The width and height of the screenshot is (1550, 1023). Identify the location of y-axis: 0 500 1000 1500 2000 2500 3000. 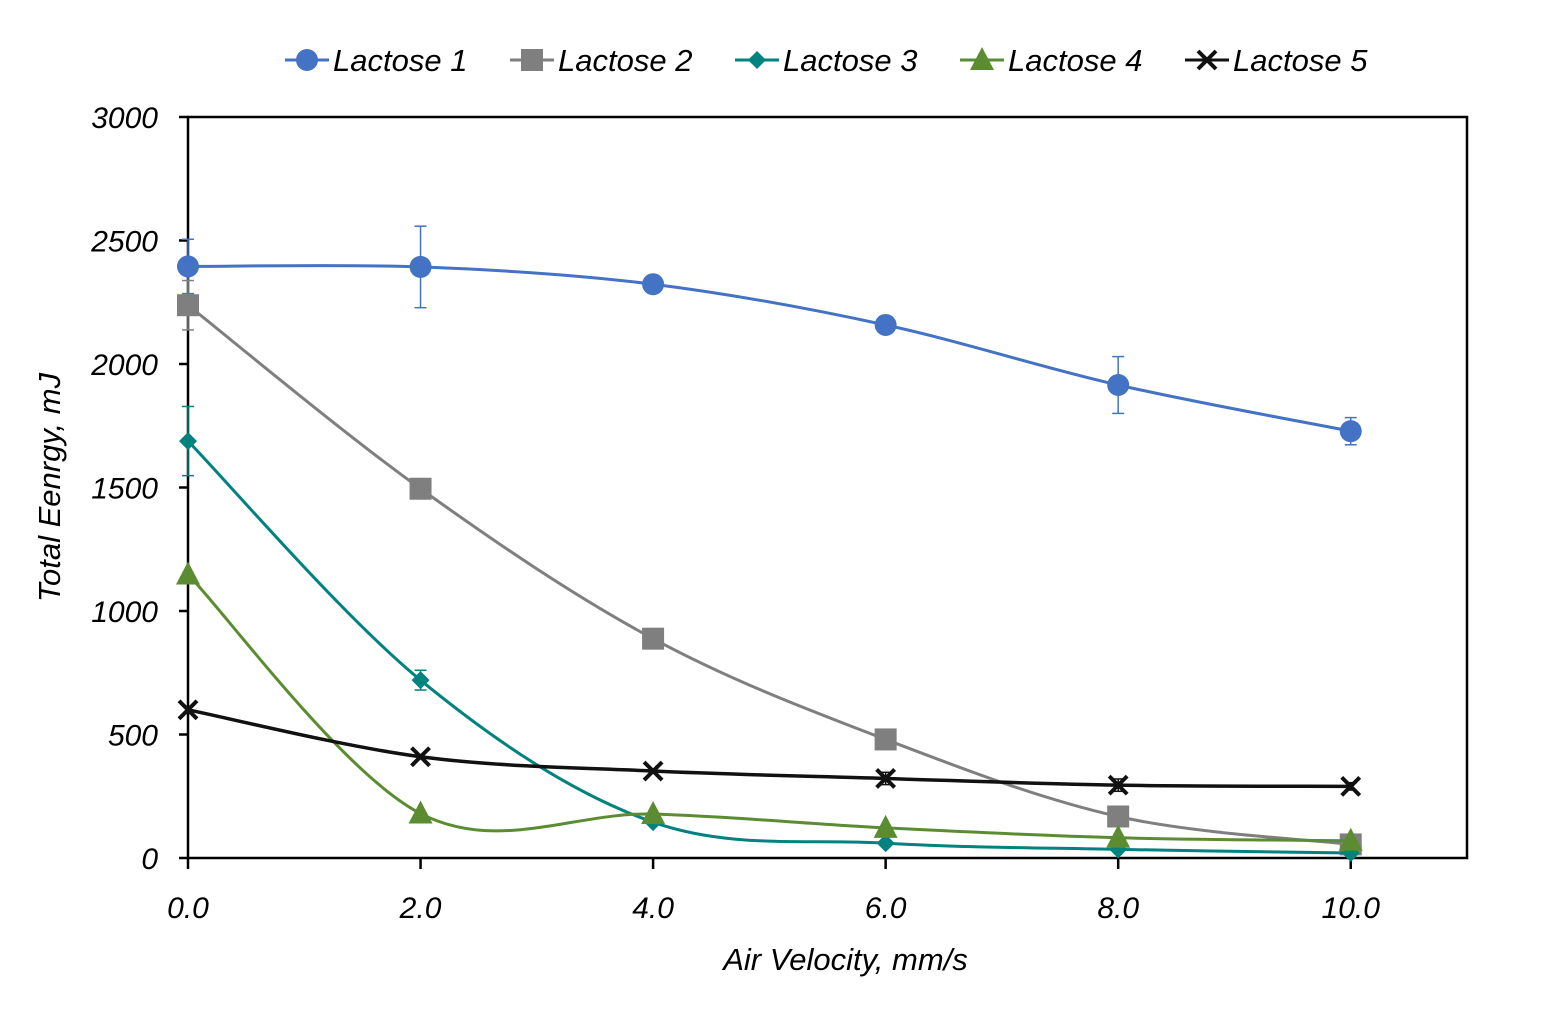
(139, 489).